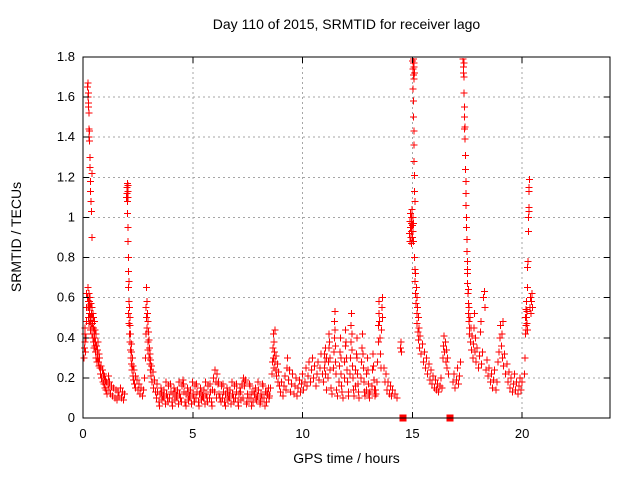  I want to click on y-tick-label: 0, so click(71, 417).